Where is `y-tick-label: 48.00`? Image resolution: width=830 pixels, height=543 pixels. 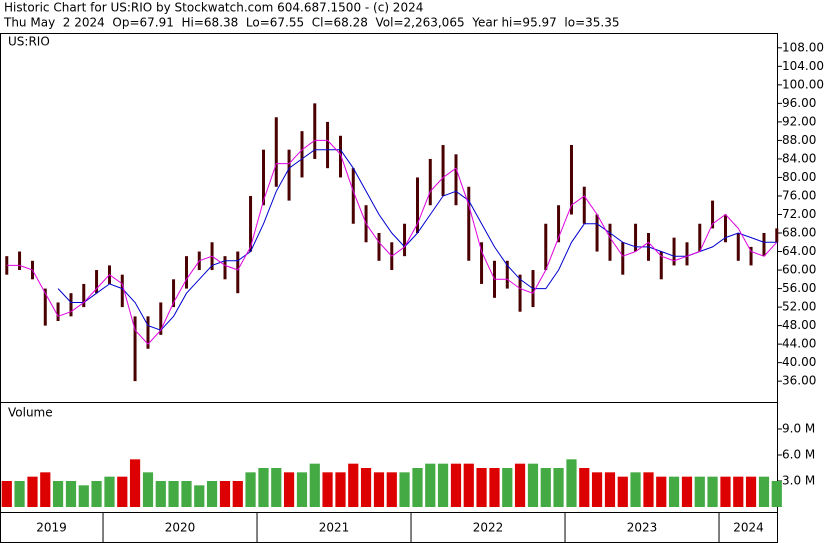
y-tick-label: 48.00 is located at coordinates (799, 325).